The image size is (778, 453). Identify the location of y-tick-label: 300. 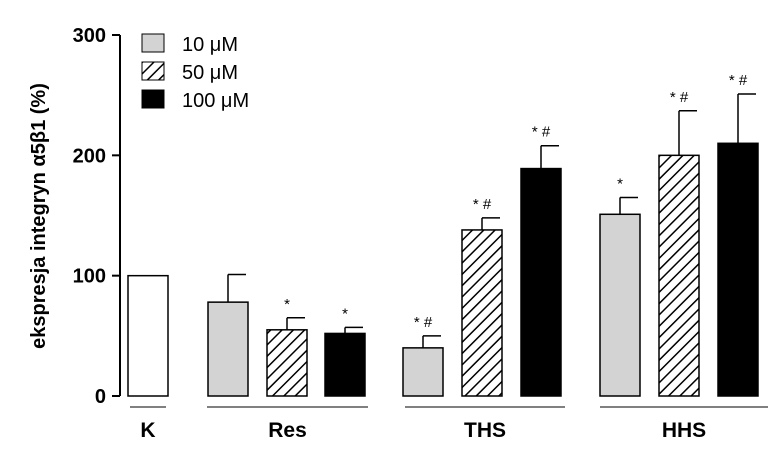
(89, 36).